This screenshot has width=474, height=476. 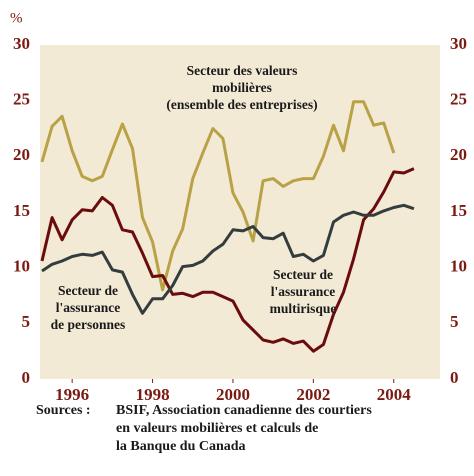 What do you see at coordinates (181, 446) in the screenshot?
I see `source-line: la Banque du Canada` at bounding box center [181, 446].